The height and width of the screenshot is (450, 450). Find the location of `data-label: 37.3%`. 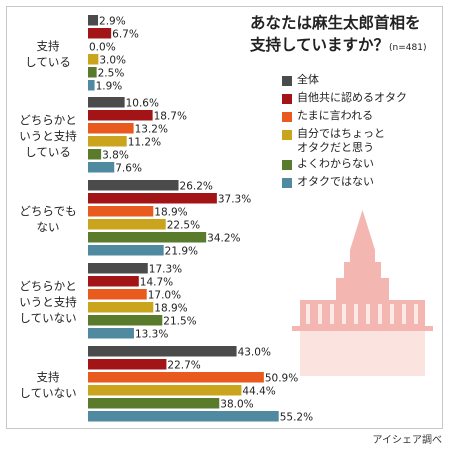

data-label: 37.3% is located at coordinates (234, 200).